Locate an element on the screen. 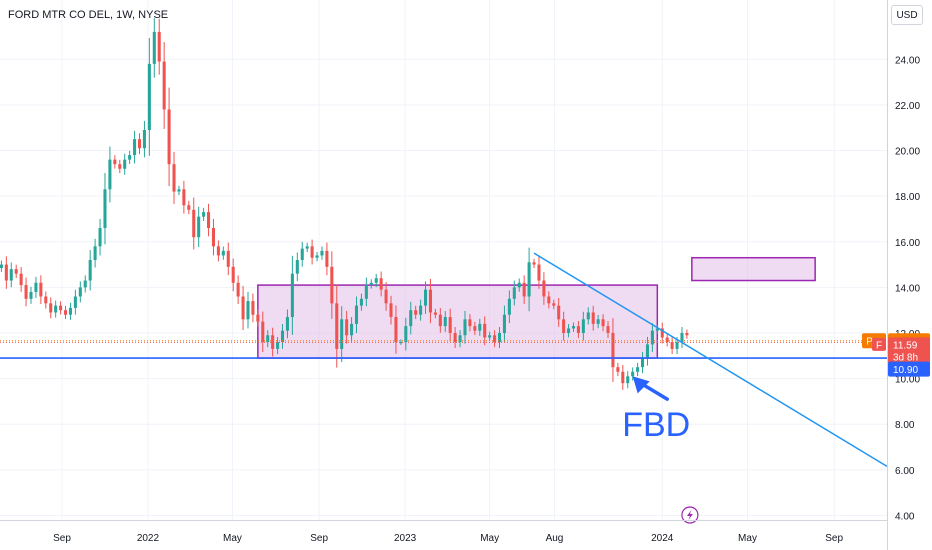  y-tick-label: 10.00 is located at coordinates (907, 380).